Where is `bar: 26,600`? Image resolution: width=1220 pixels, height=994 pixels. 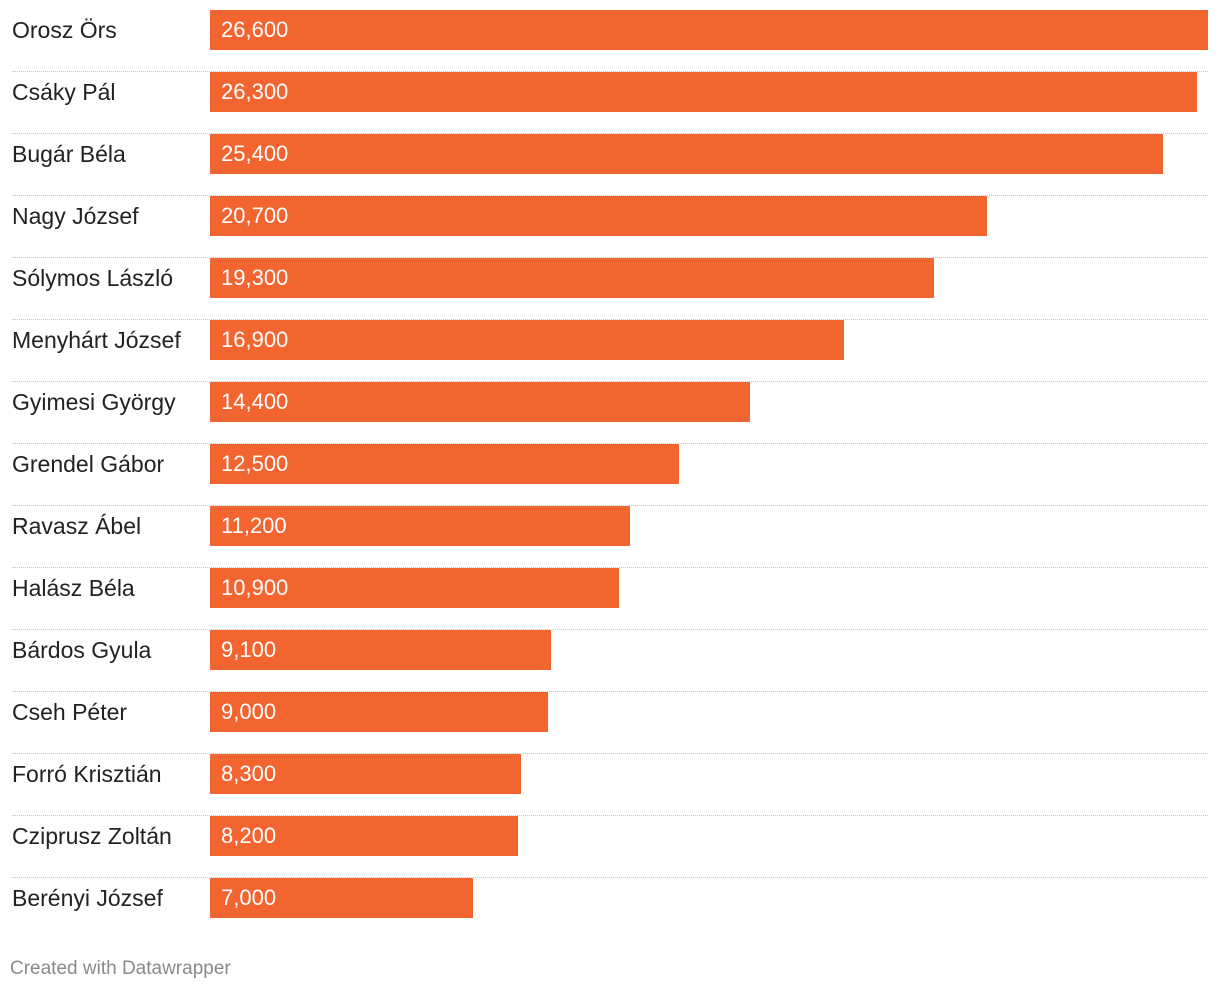 bar: 26,600 is located at coordinates (709, 30).